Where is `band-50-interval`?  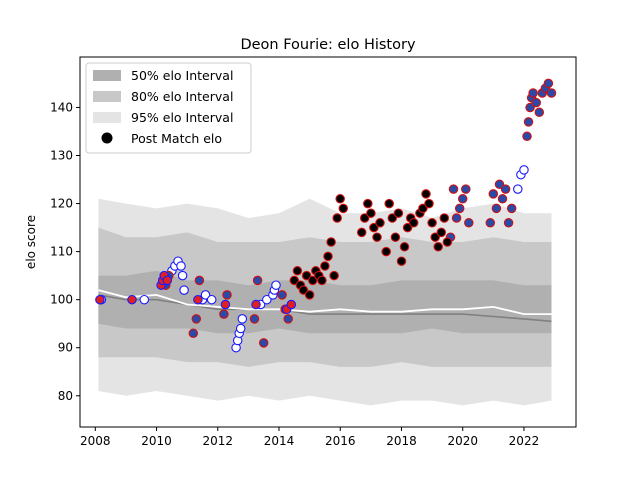
band-50-interval is located at coordinates (325, 302).